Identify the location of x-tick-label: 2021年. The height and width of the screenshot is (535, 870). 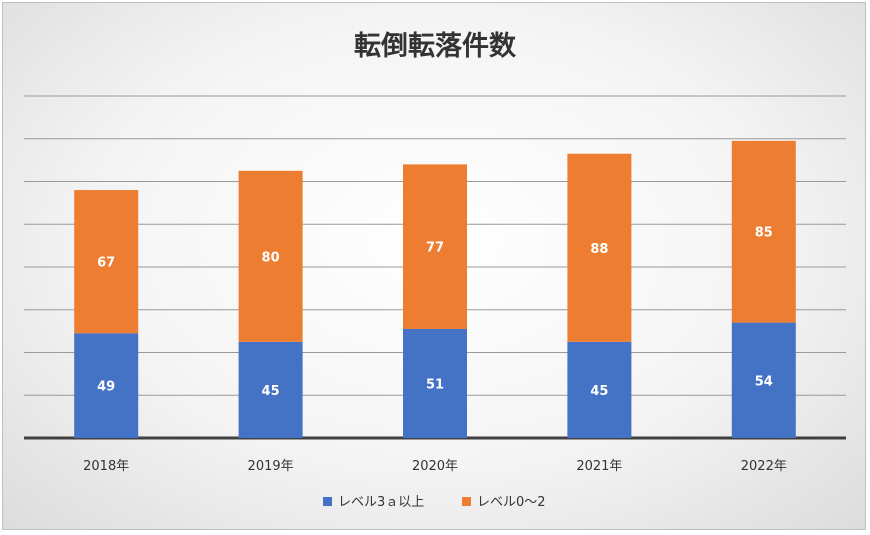
(599, 466).